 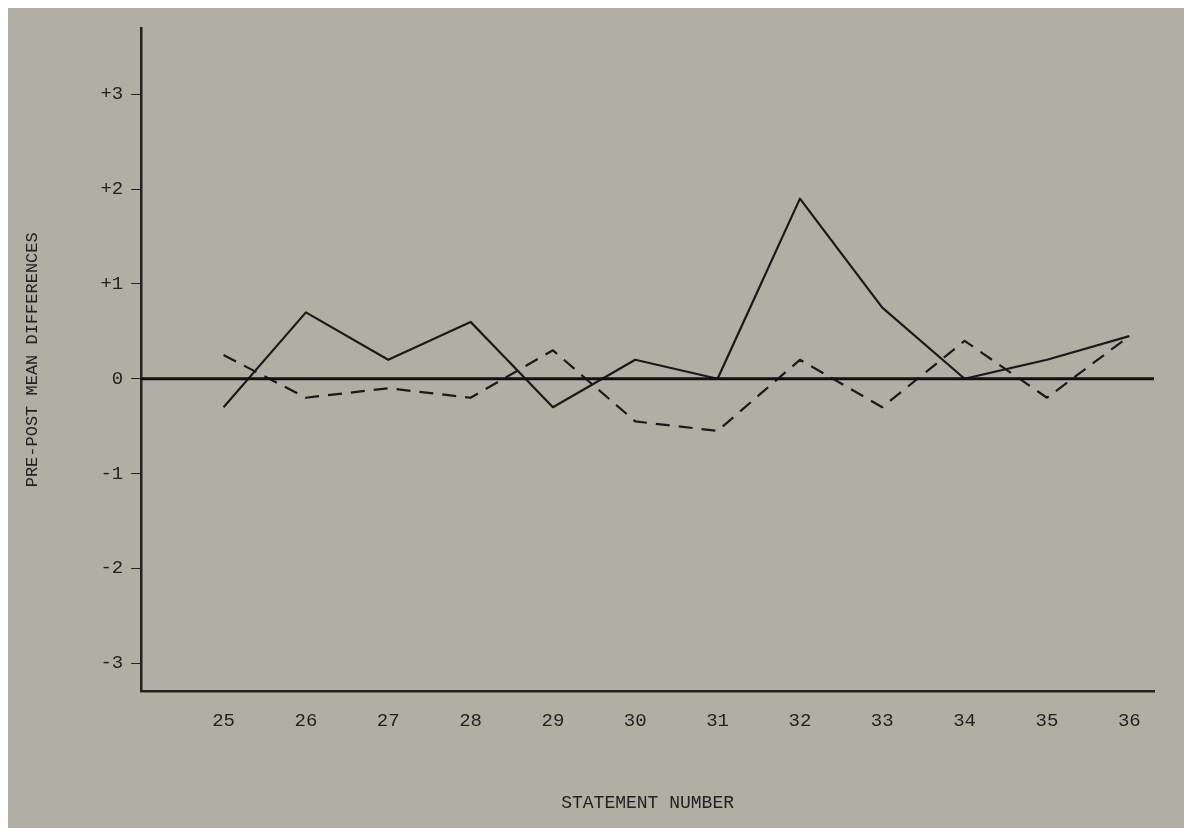 I want to click on y-tick-label: -3, so click(x=112, y=663).